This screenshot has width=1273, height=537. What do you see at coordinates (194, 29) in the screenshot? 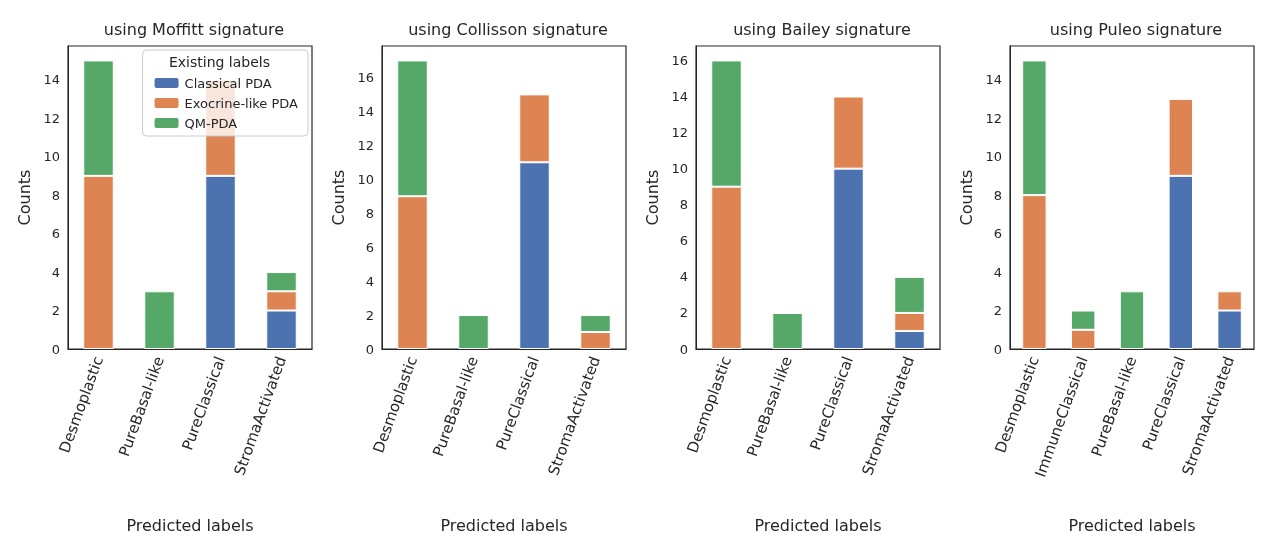
I see `chart-title: using Moffitt signature` at bounding box center [194, 29].